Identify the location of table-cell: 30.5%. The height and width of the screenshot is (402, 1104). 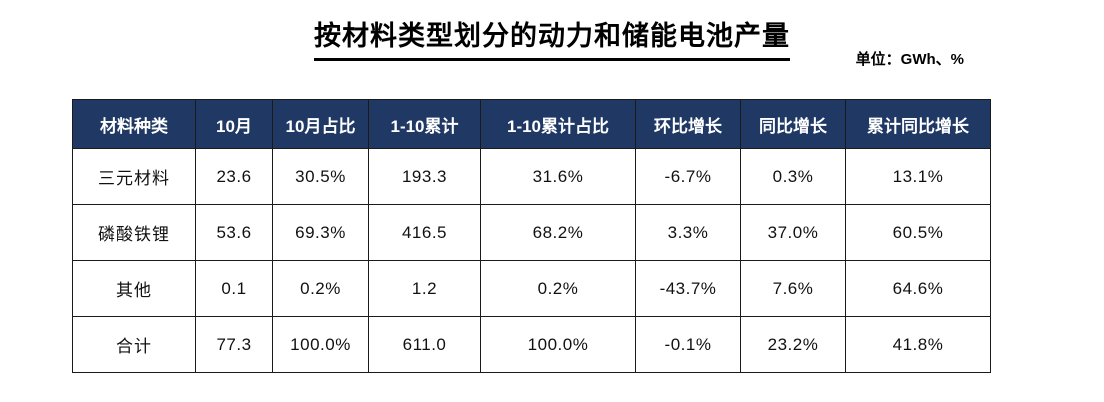
(320, 176).